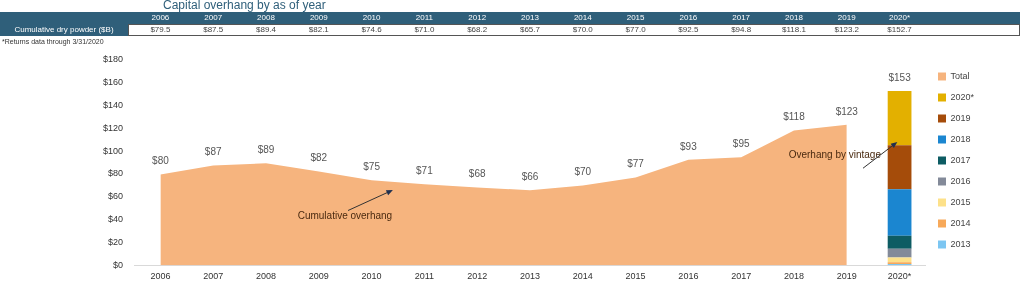 This screenshot has width=1024, height=288. What do you see at coordinates (741, 276) in the screenshot?
I see `x-tick-label: 2017` at bounding box center [741, 276].